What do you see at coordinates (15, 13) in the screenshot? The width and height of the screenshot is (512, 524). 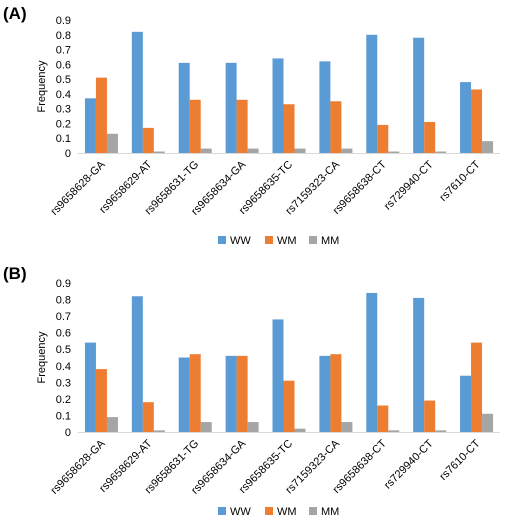 I see `panel-label: (A)` at bounding box center [15, 13].